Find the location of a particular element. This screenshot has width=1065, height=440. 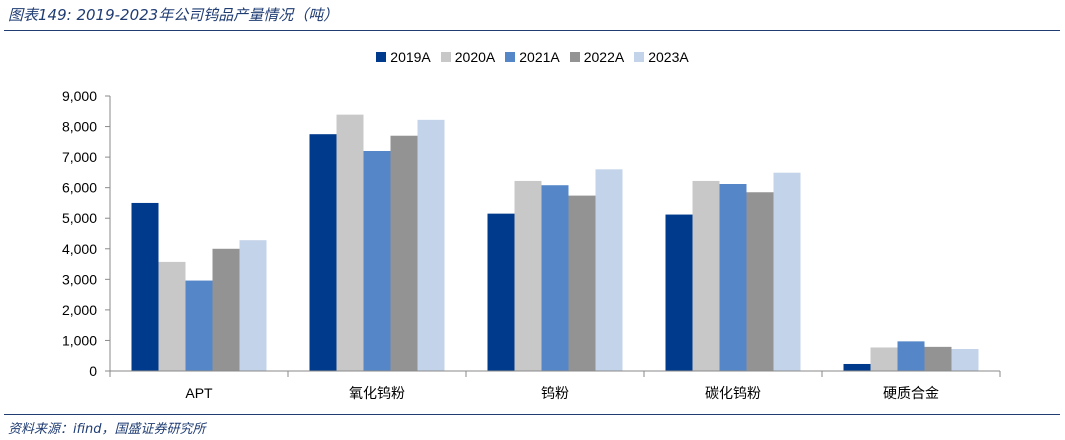

legend-label: 2019A is located at coordinates (410, 57).